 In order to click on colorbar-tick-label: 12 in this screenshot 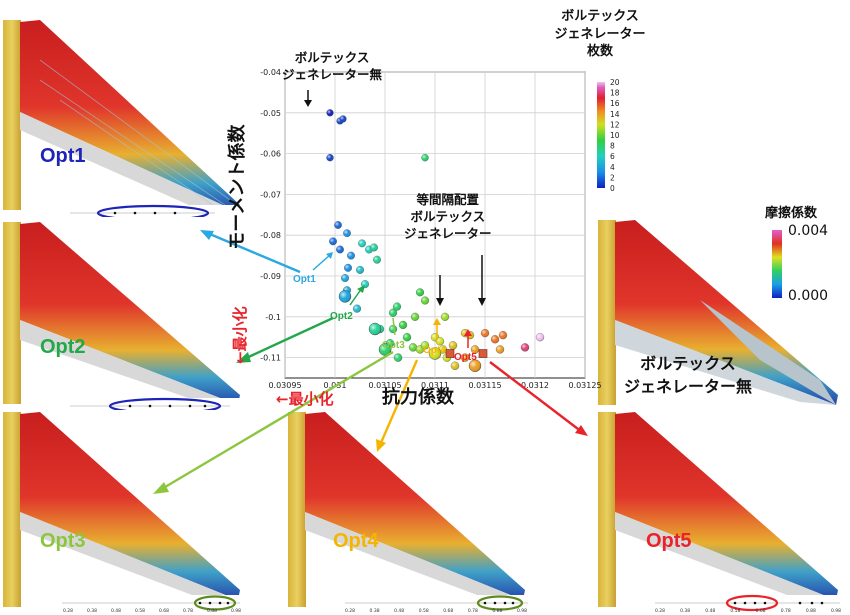, I will do `click(615, 124)`.